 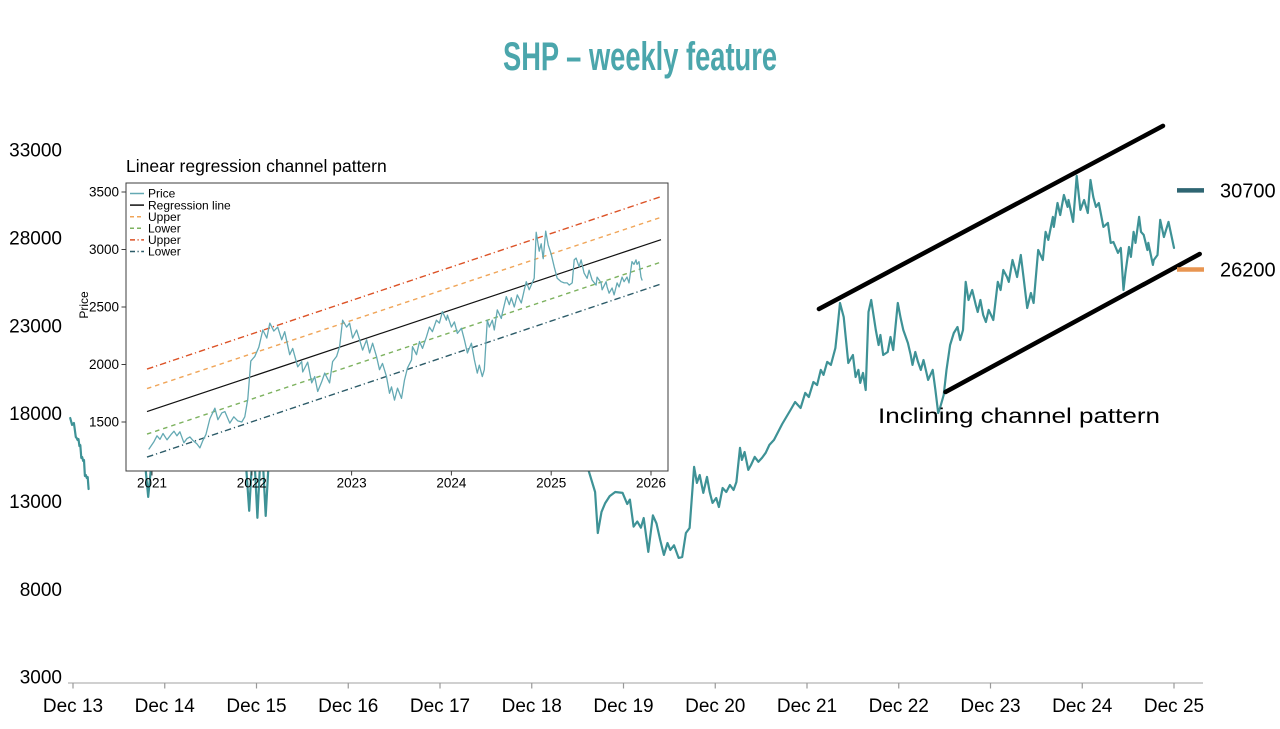 I want to click on y-tick-label: 18000, so click(x=35, y=414).